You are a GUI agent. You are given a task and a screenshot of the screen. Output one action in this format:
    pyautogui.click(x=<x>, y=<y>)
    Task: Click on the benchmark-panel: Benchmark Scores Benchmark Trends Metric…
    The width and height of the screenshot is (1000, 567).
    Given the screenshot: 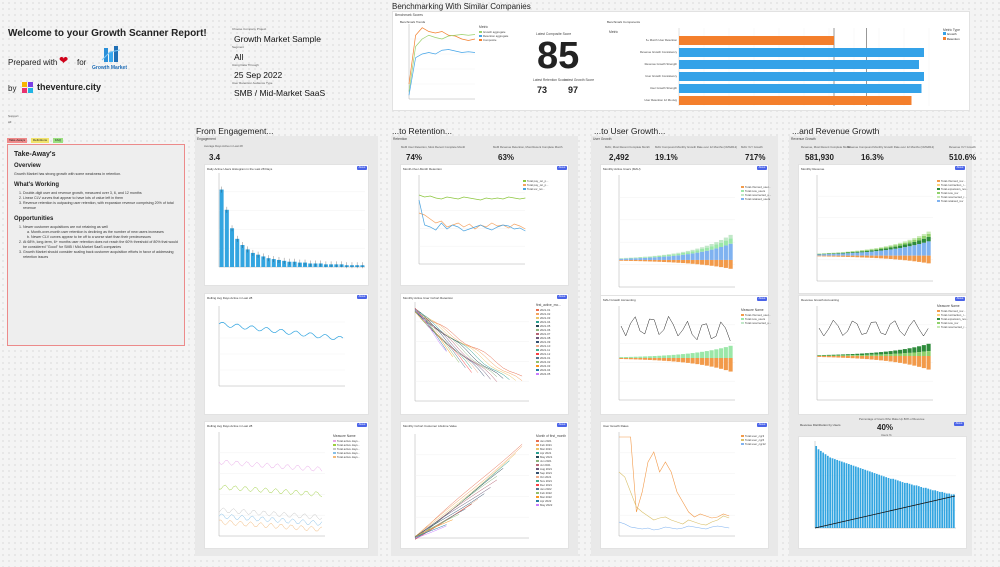 What is the action you would take?
    pyautogui.click(x=681, y=61)
    